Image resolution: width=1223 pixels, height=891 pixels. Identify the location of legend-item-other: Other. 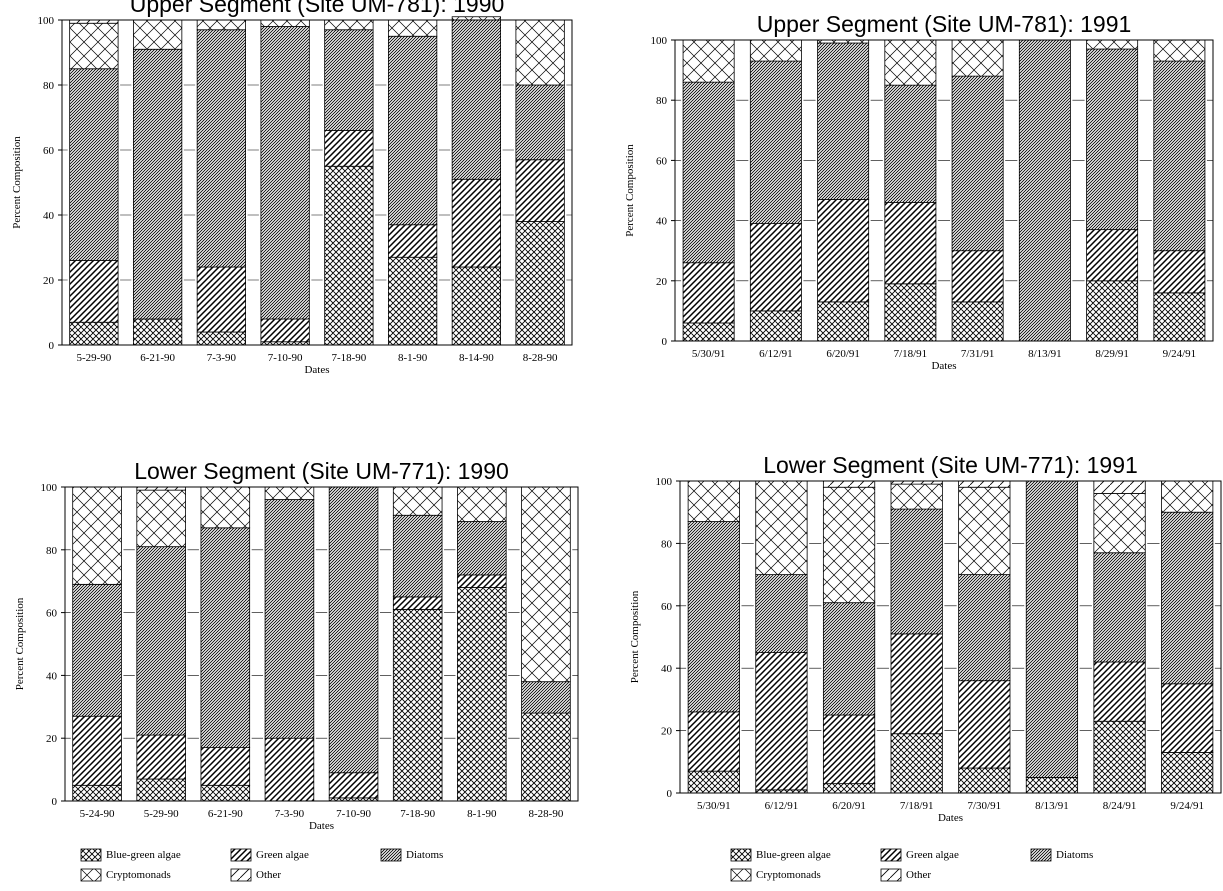
(905, 875).